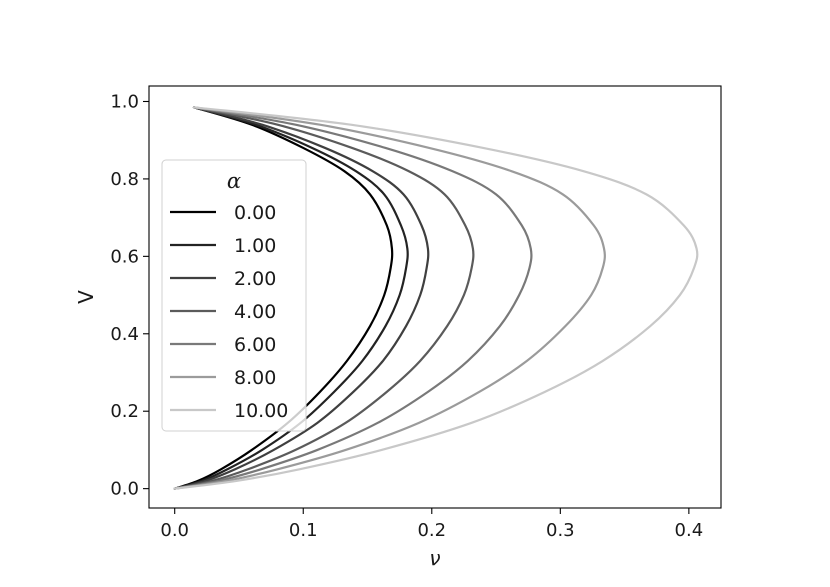 The height and width of the screenshot is (587, 830). I want to click on legend: α 0.00 1.00 2.00 4.00 6.00 8.00 10.00, so click(234, 295).